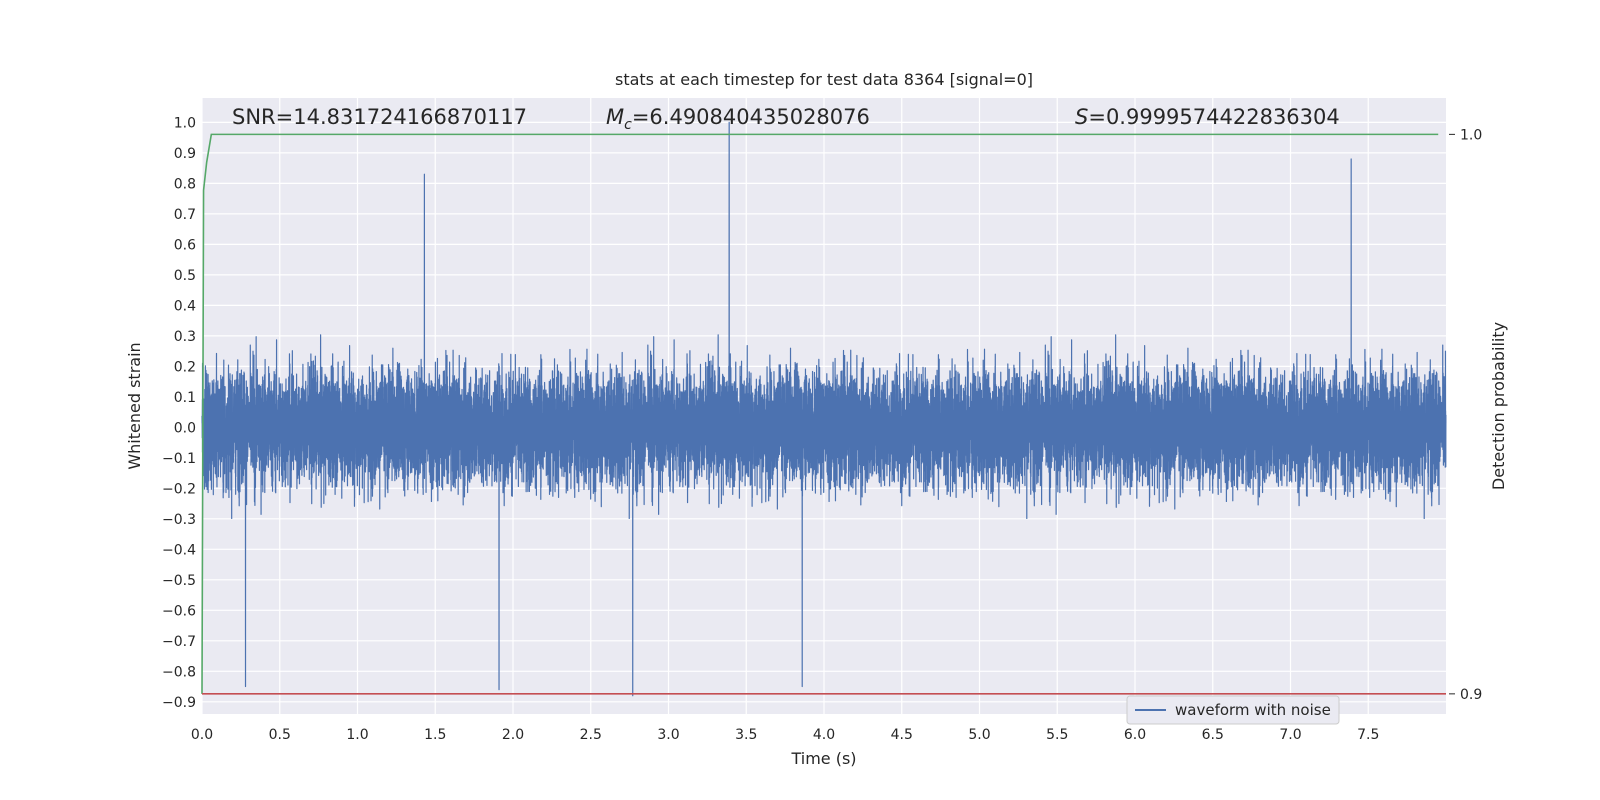 This screenshot has width=1600, height=800. What do you see at coordinates (1290, 735) in the screenshot?
I see `x-tick-label: 7.0` at bounding box center [1290, 735].